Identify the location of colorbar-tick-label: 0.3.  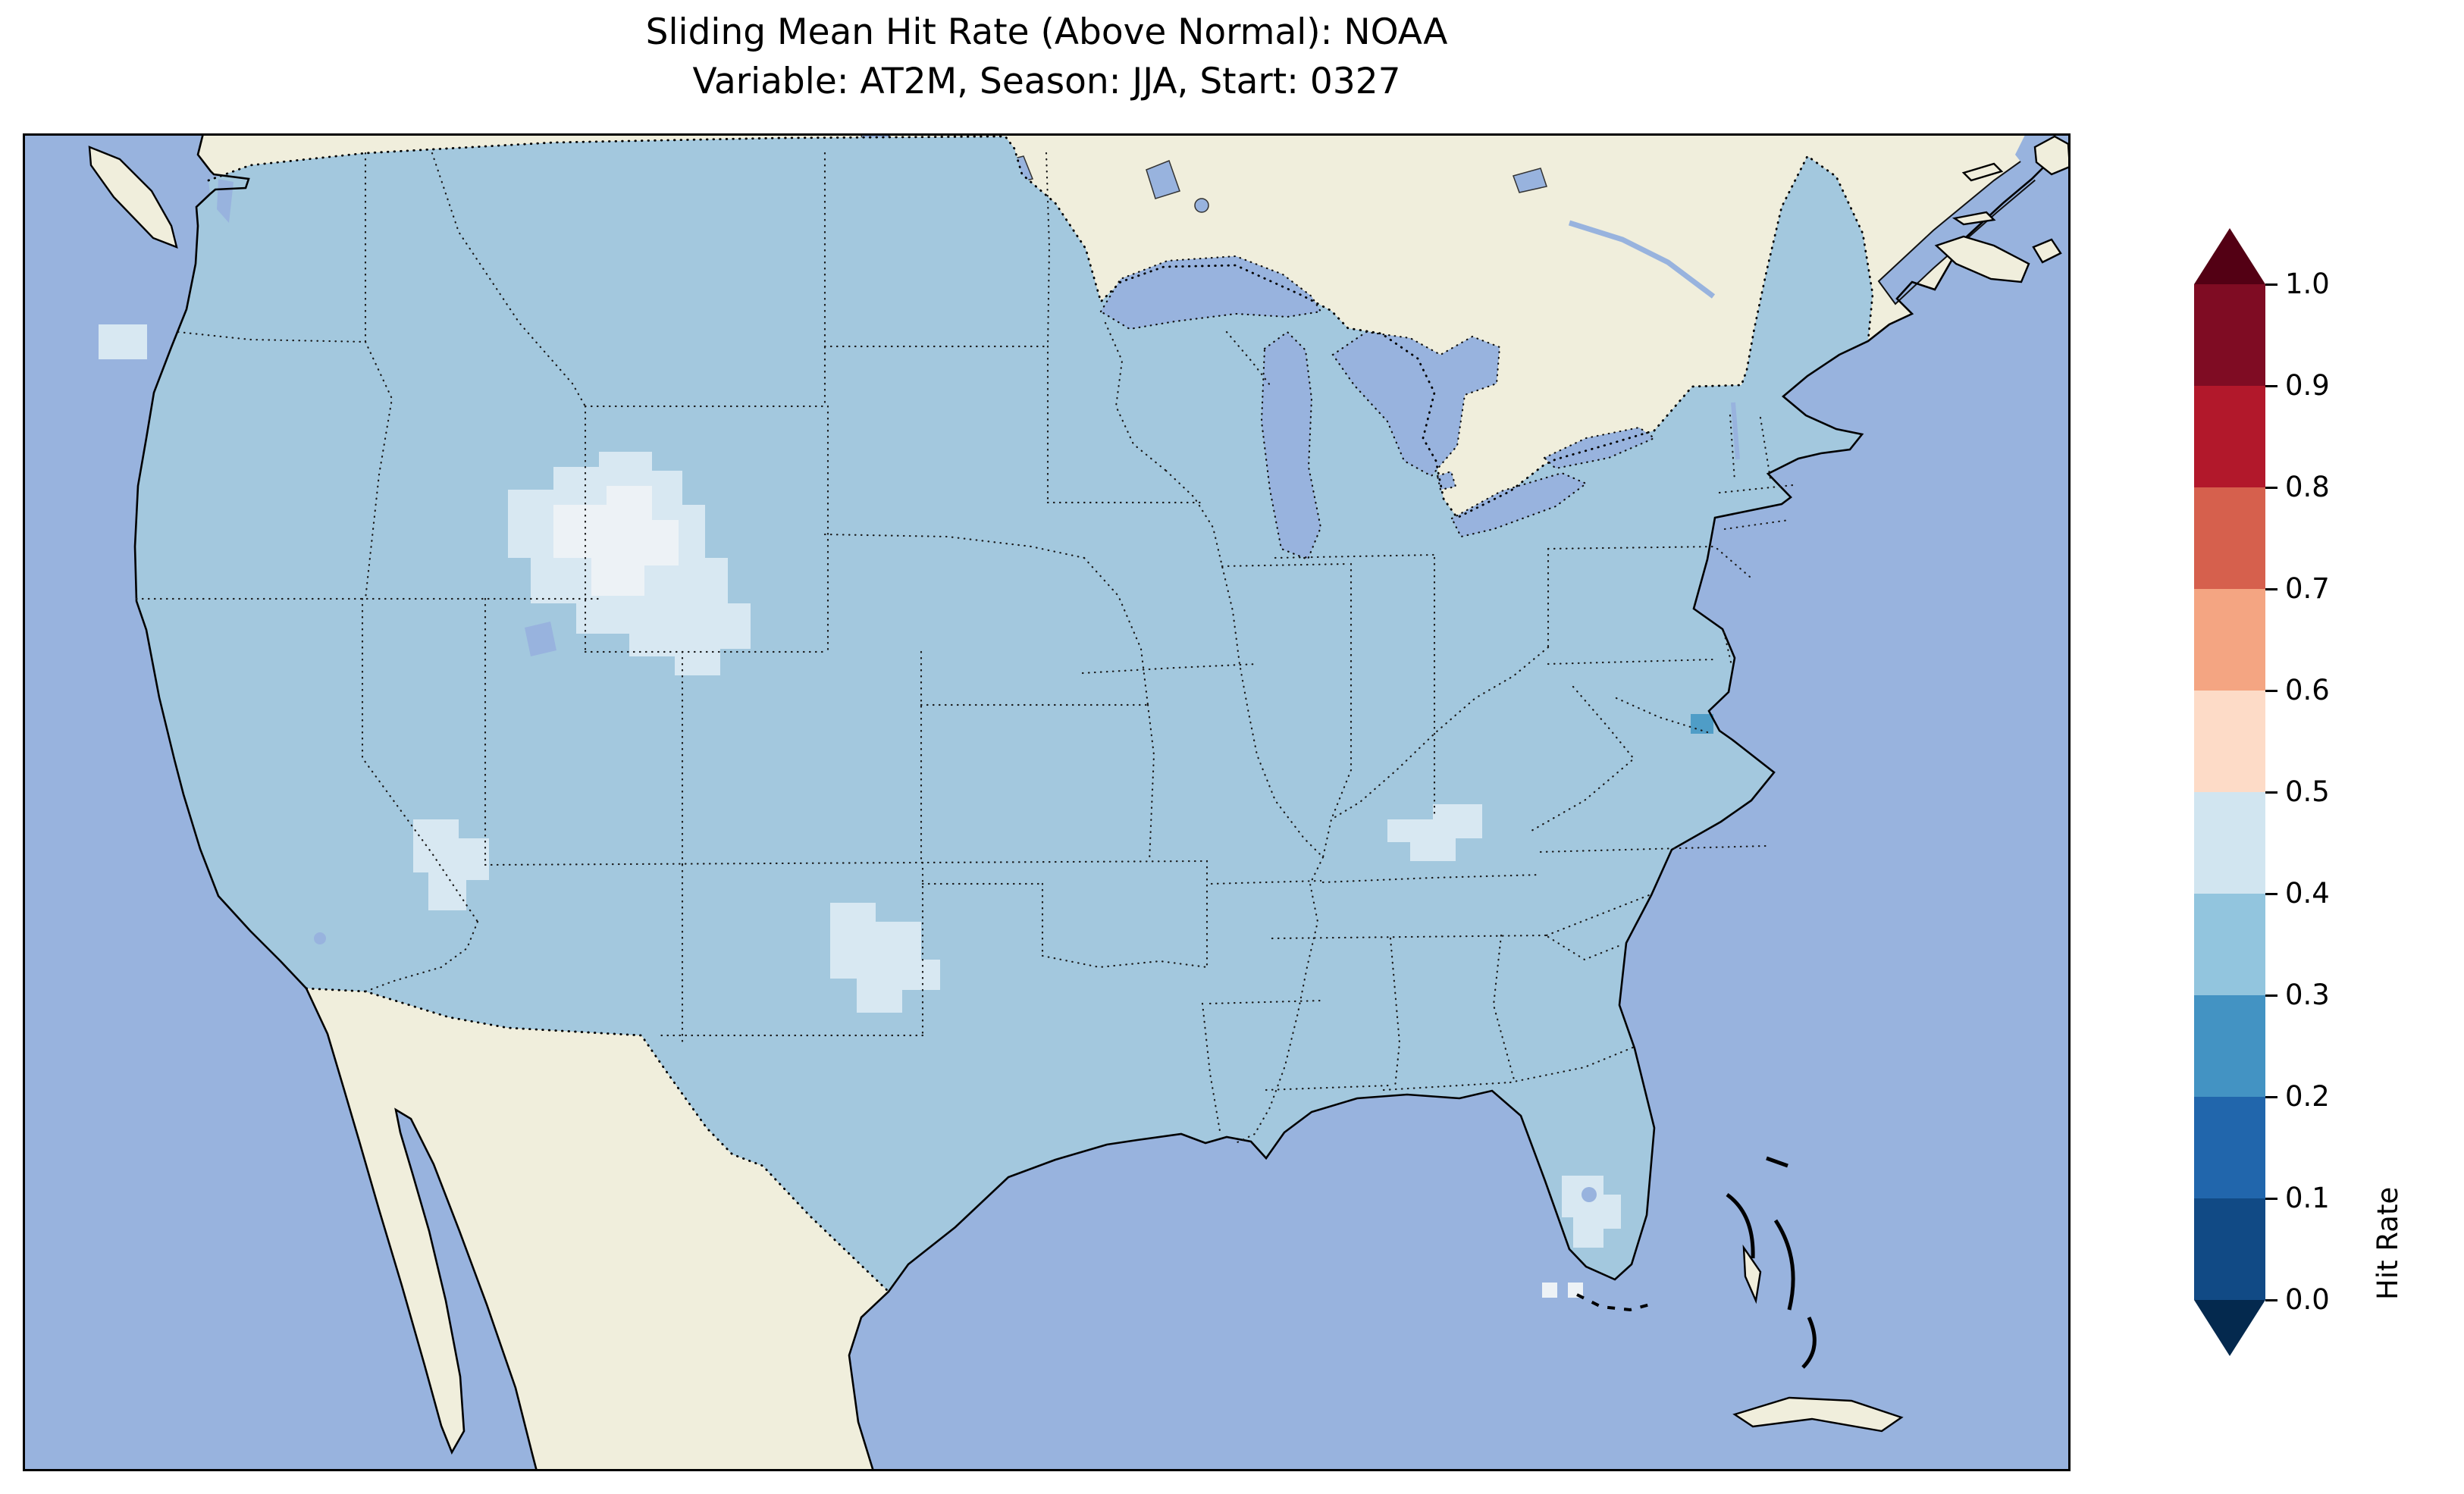
(2307, 995).